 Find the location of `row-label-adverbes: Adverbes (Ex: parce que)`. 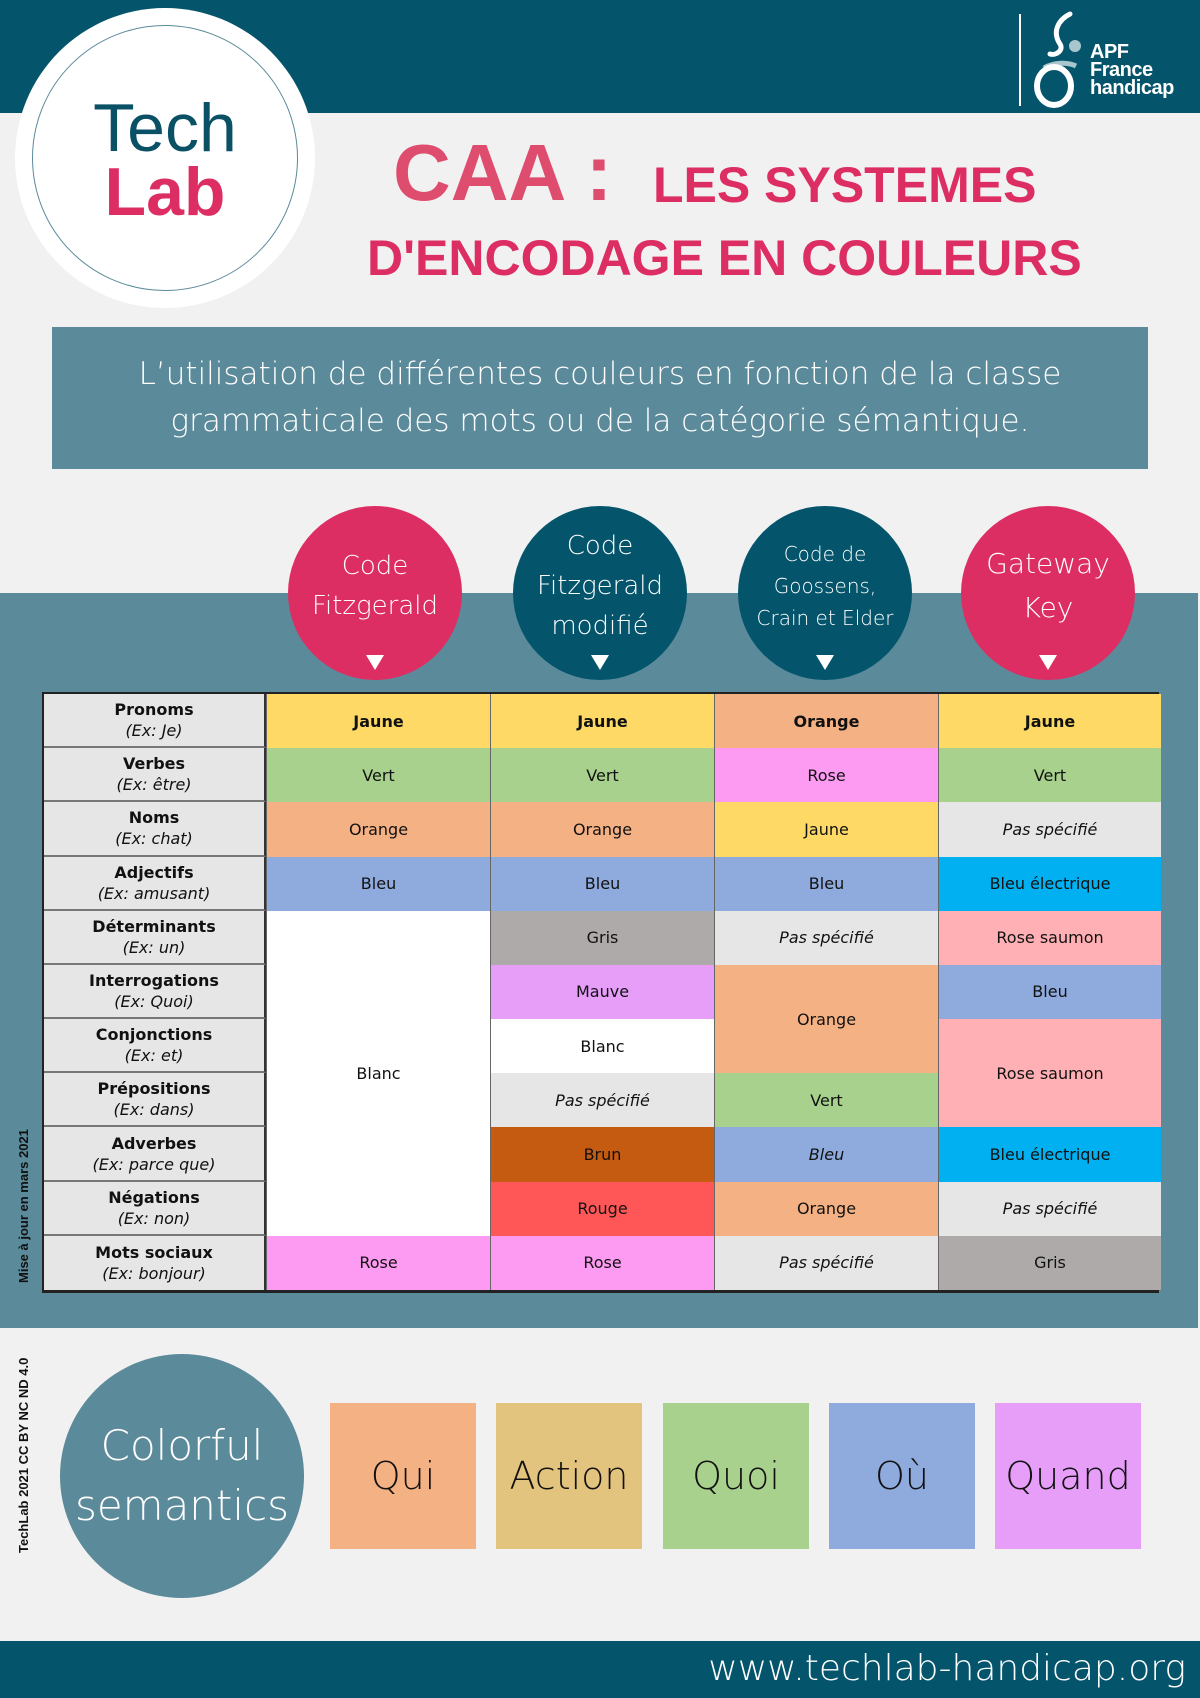

row-label-adverbes: Adverbes (Ex: parce que) is located at coordinates (155, 1154).